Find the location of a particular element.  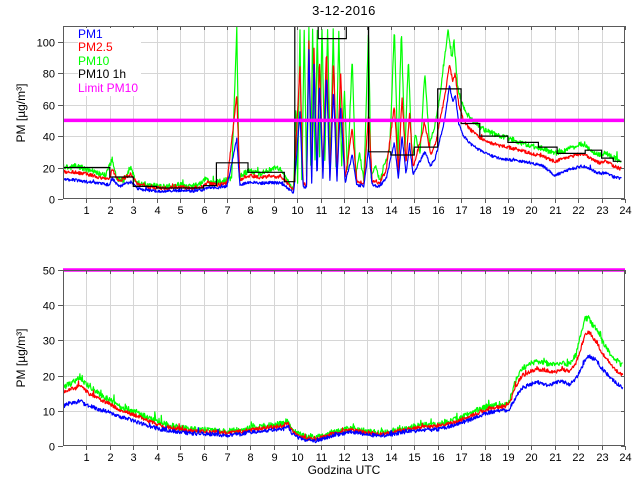

legend: PM1 PM2.5 PM10 PM10 1h Limit PM10 is located at coordinates (110, 62).